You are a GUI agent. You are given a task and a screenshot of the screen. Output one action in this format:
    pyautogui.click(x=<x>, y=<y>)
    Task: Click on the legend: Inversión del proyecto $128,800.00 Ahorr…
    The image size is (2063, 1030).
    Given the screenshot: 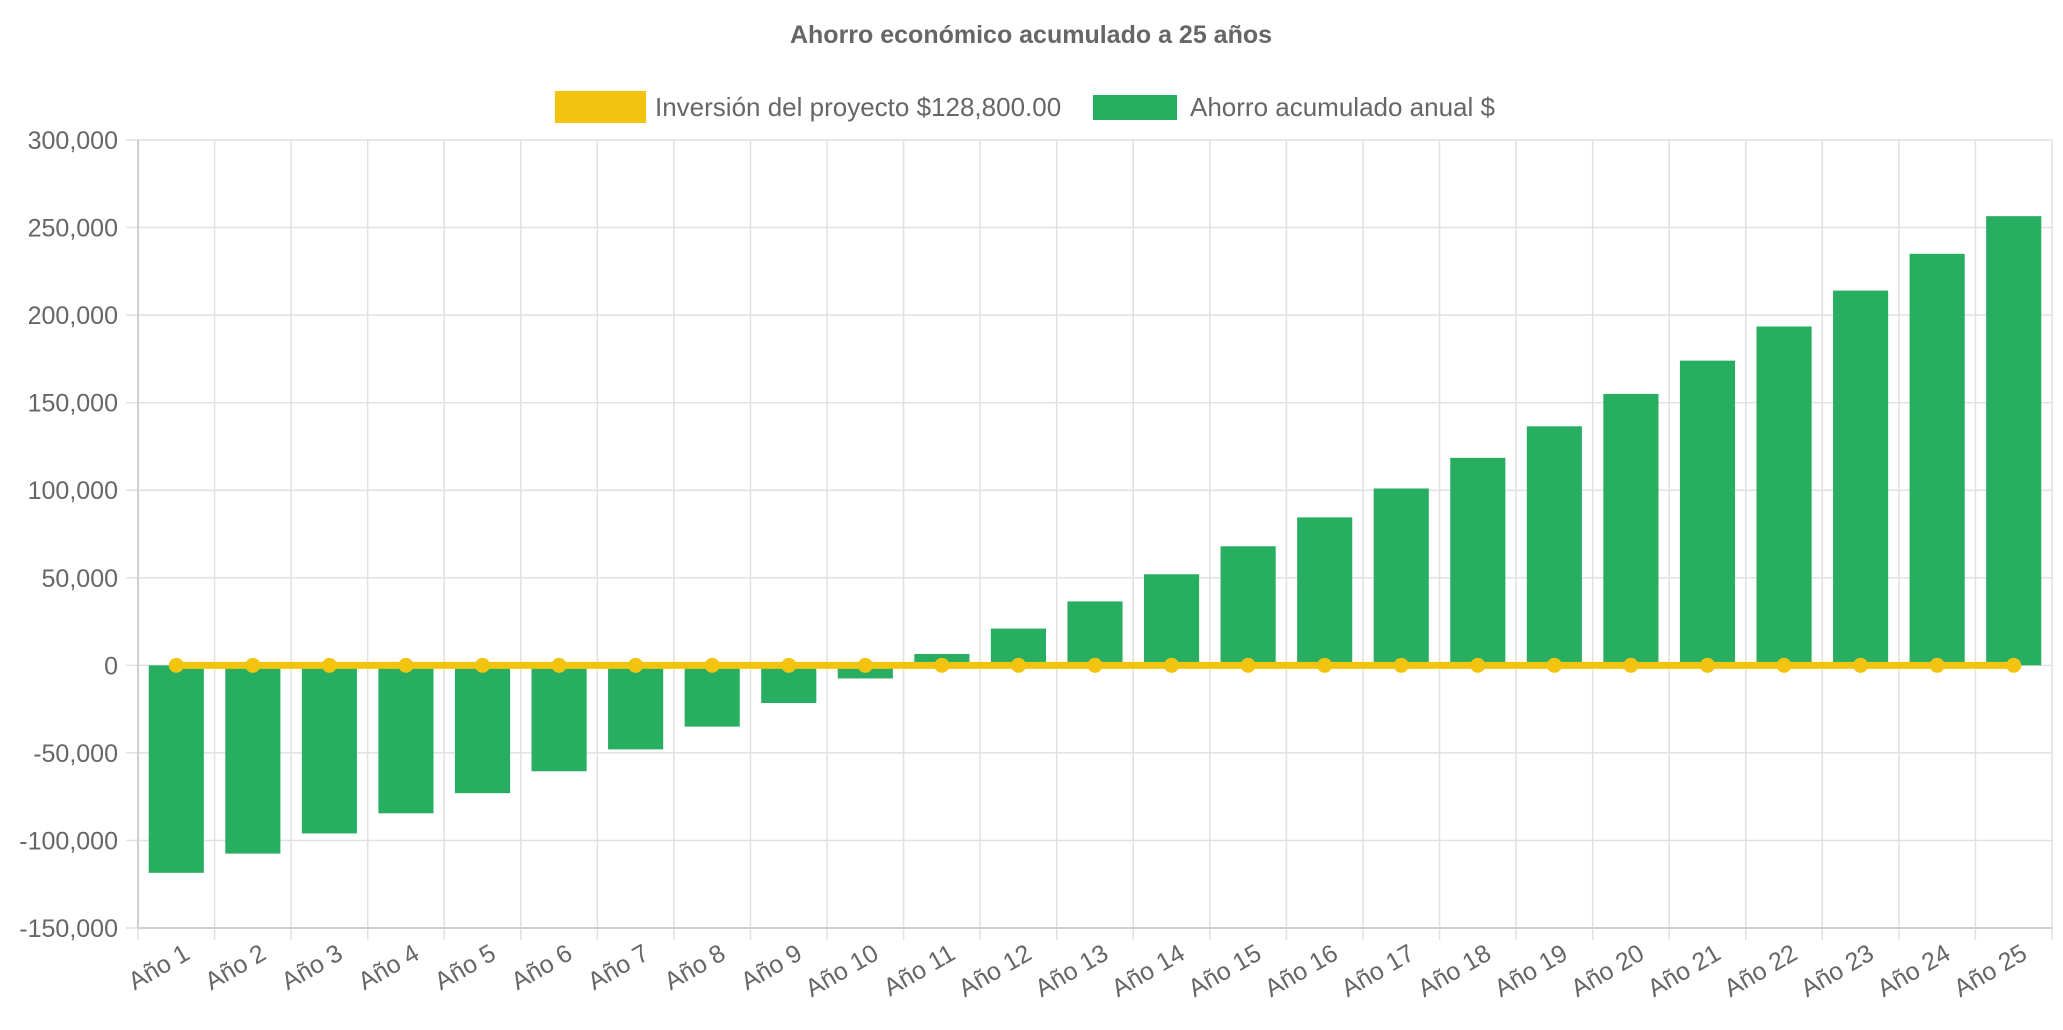 What is the action you would take?
    pyautogui.click(x=1025, y=107)
    